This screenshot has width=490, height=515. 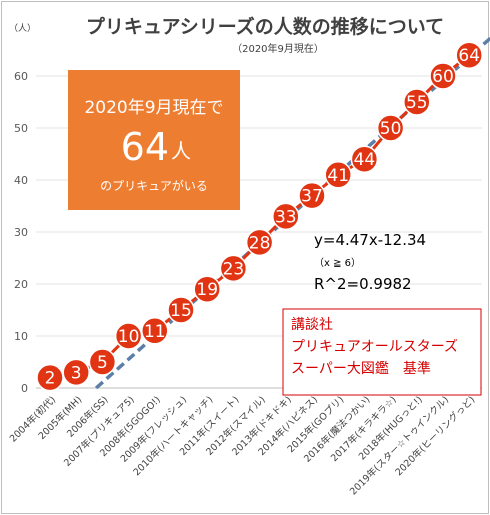 What do you see at coordinates (154, 185) in the screenshot?
I see `callout-line3: のプリキュアがいる` at bounding box center [154, 185].